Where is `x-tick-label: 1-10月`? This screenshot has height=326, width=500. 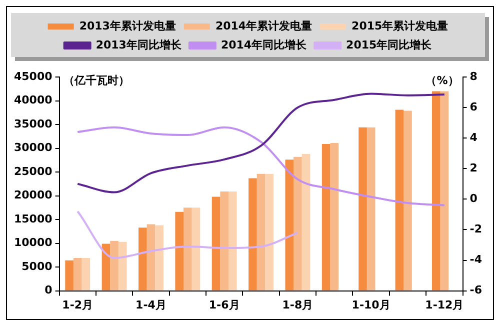
x-tick-label: 1-10月 is located at coordinates (371, 305).